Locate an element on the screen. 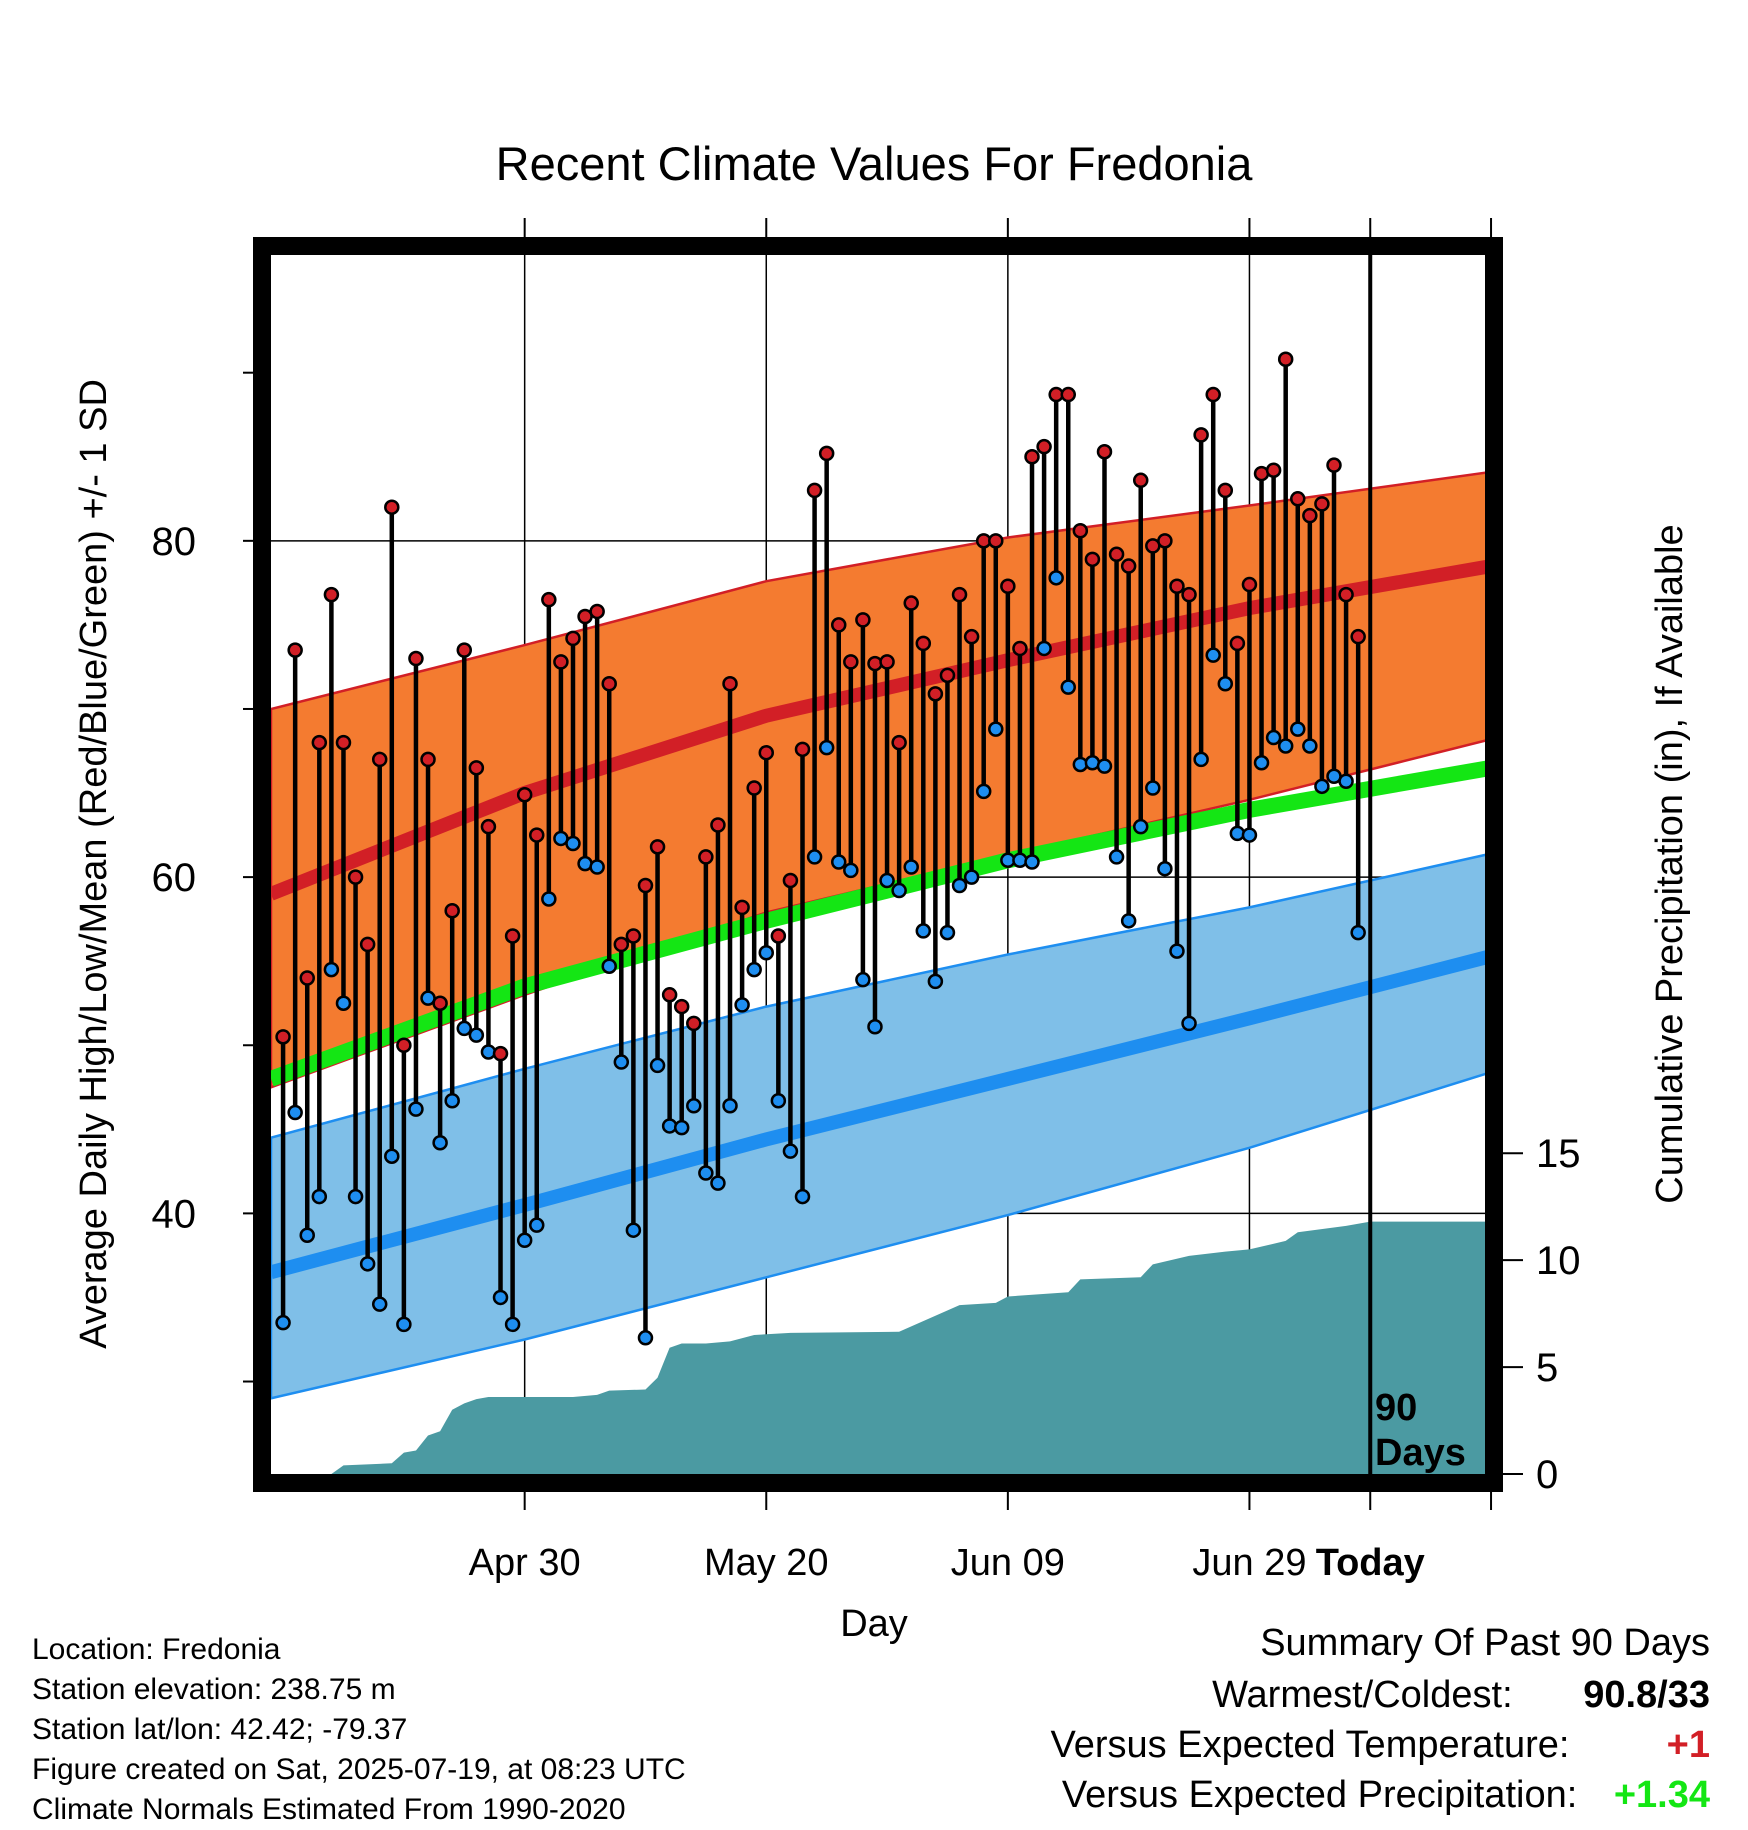 This screenshot has width=1748, height=1830. summary-warmest-value: 90.8/33 is located at coordinates (1646, 1695).